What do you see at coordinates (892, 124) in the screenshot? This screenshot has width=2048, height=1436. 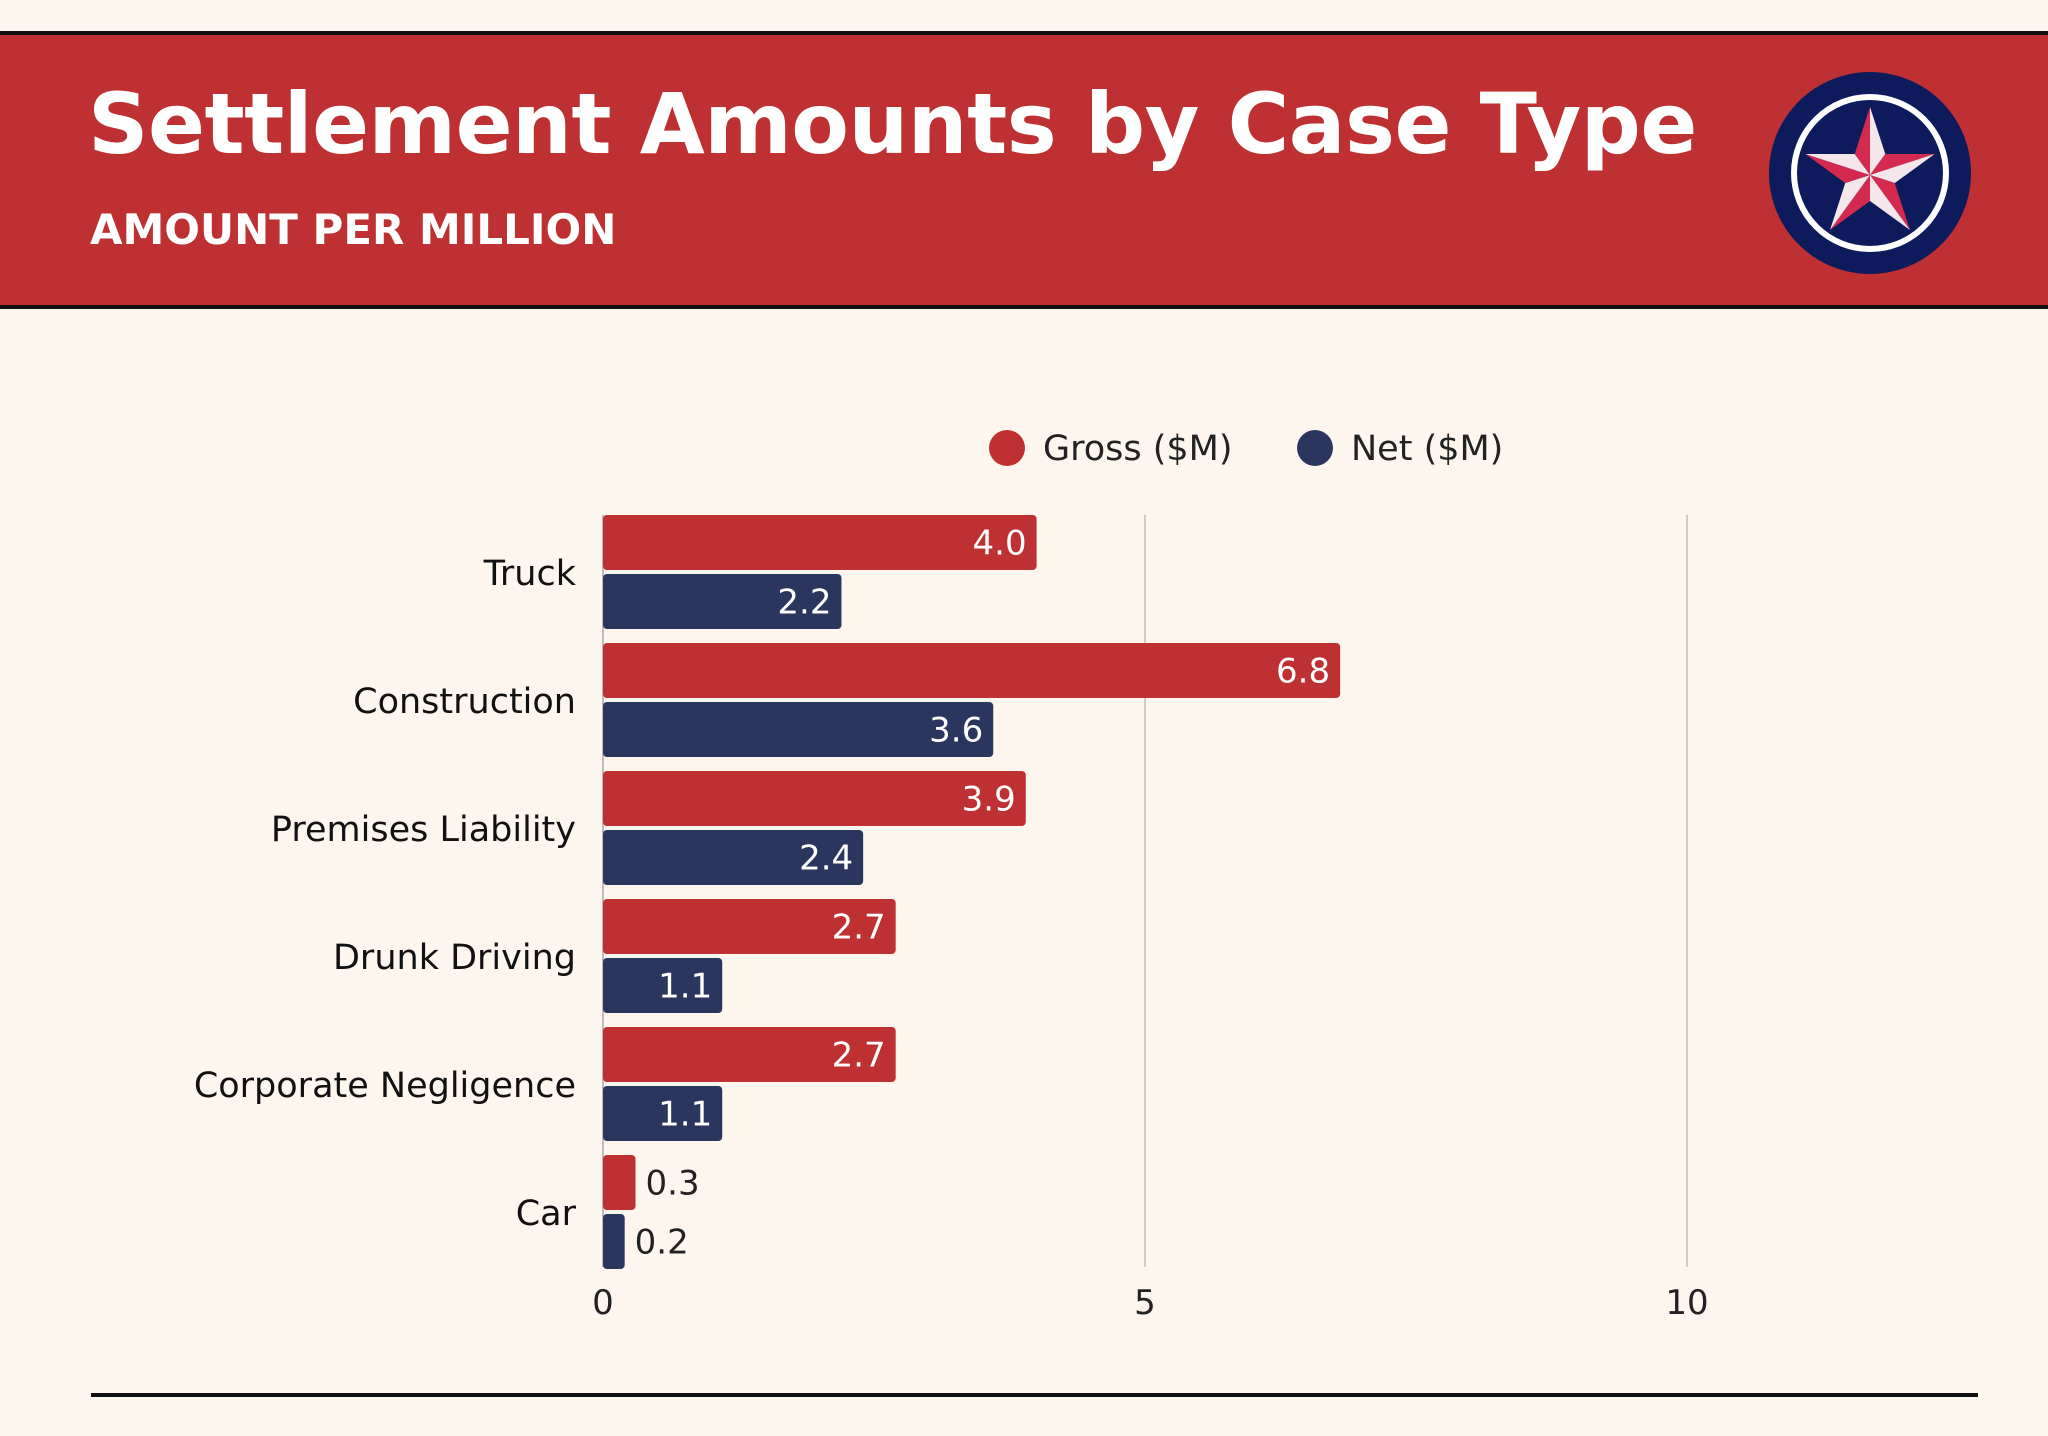 I see `page-title: Settlement Amounts by Case Type` at bounding box center [892, 124].